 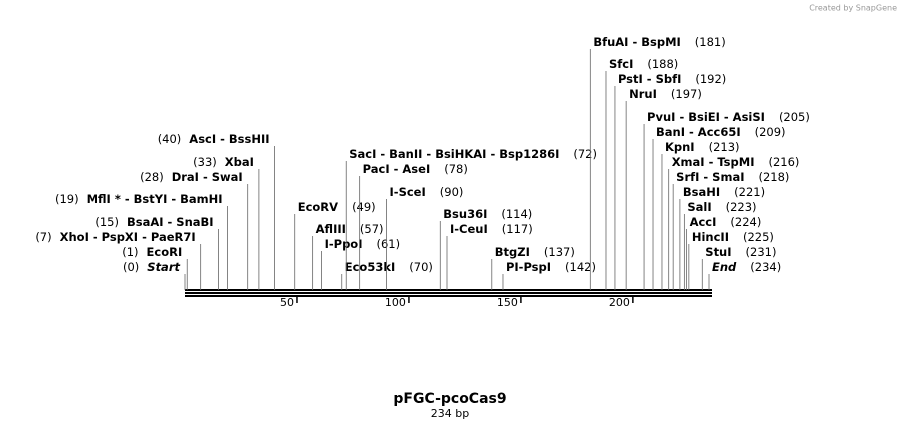 I want to click on tick-label: 50, so click(x=287, y=302).